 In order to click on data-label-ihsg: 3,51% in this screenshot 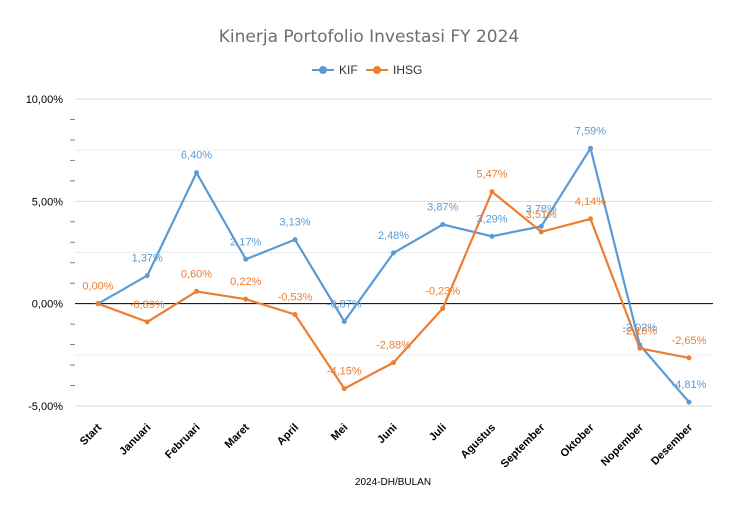, I will do `click(541, 215)`.